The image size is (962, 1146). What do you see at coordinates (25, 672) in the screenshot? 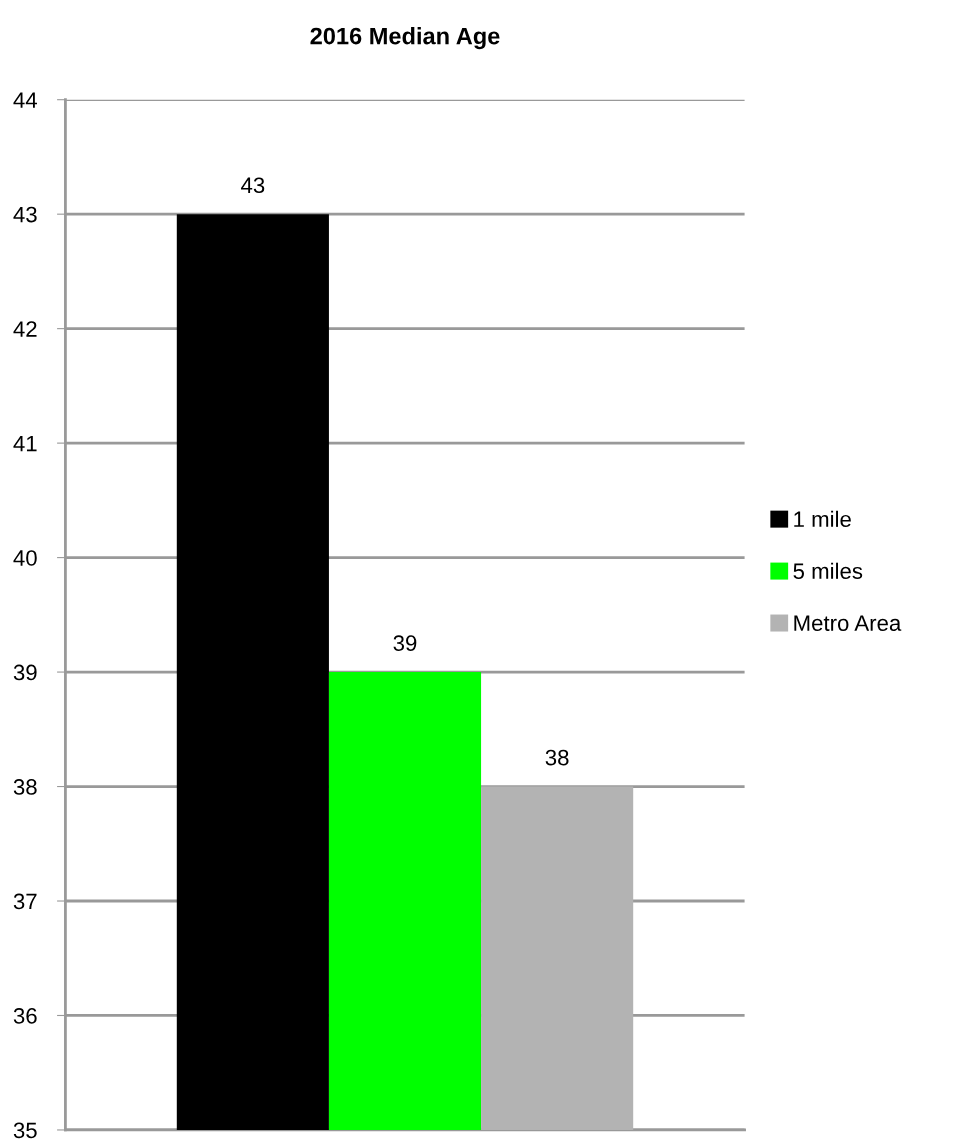
I see `y-tick-label: 39` at bounding box center [25, 672].